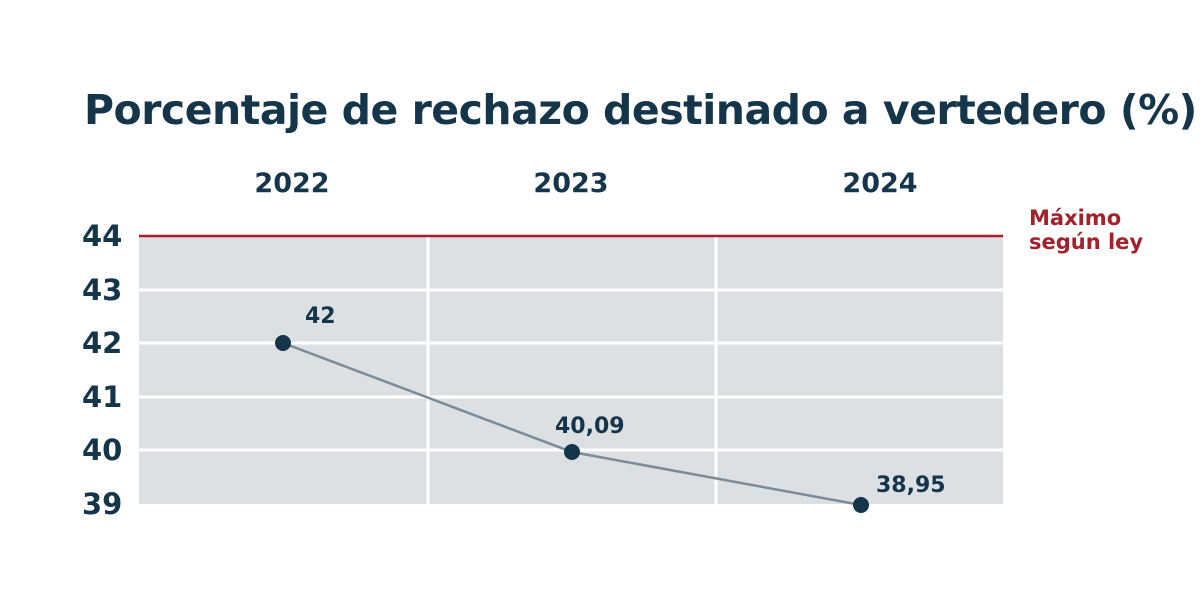  What do you see at coordinates (590, 426) in the screenshot?
I see `data-label-2023: 40,09` at bounding box center [590, 426].